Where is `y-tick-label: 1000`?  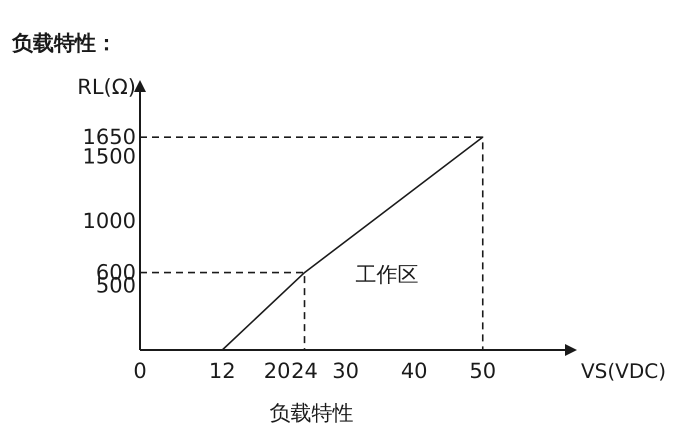
y-tick-label: 1000 is located at coordinates (109, 221).